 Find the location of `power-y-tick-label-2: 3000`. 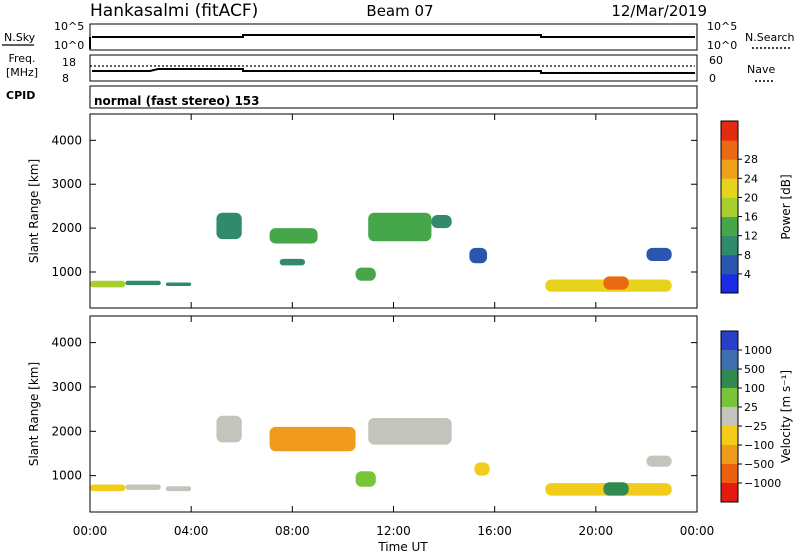

power-y-tick-label-2: 3000 is located at coordinates (66, 184).